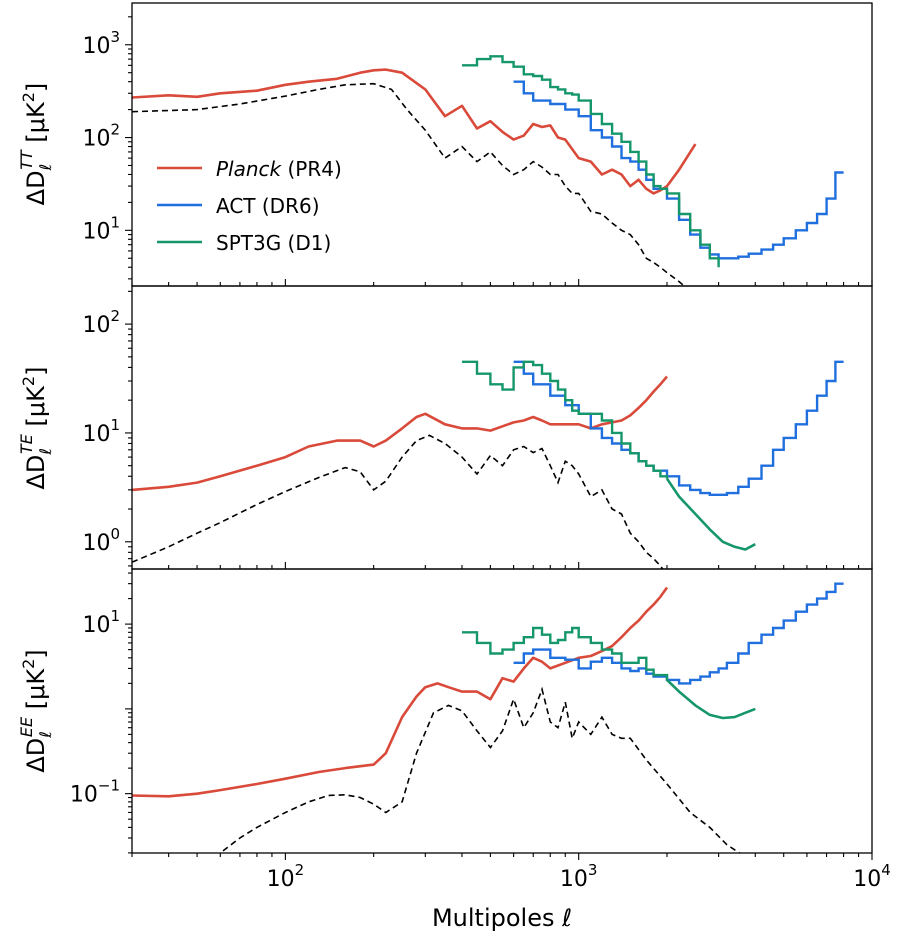 The height and width of the screenshot is (939, 898). Describe the element at coordinates (273, 243) in the screenshot. I see `legend-label-spt: SPT3G (D1)` at that location.